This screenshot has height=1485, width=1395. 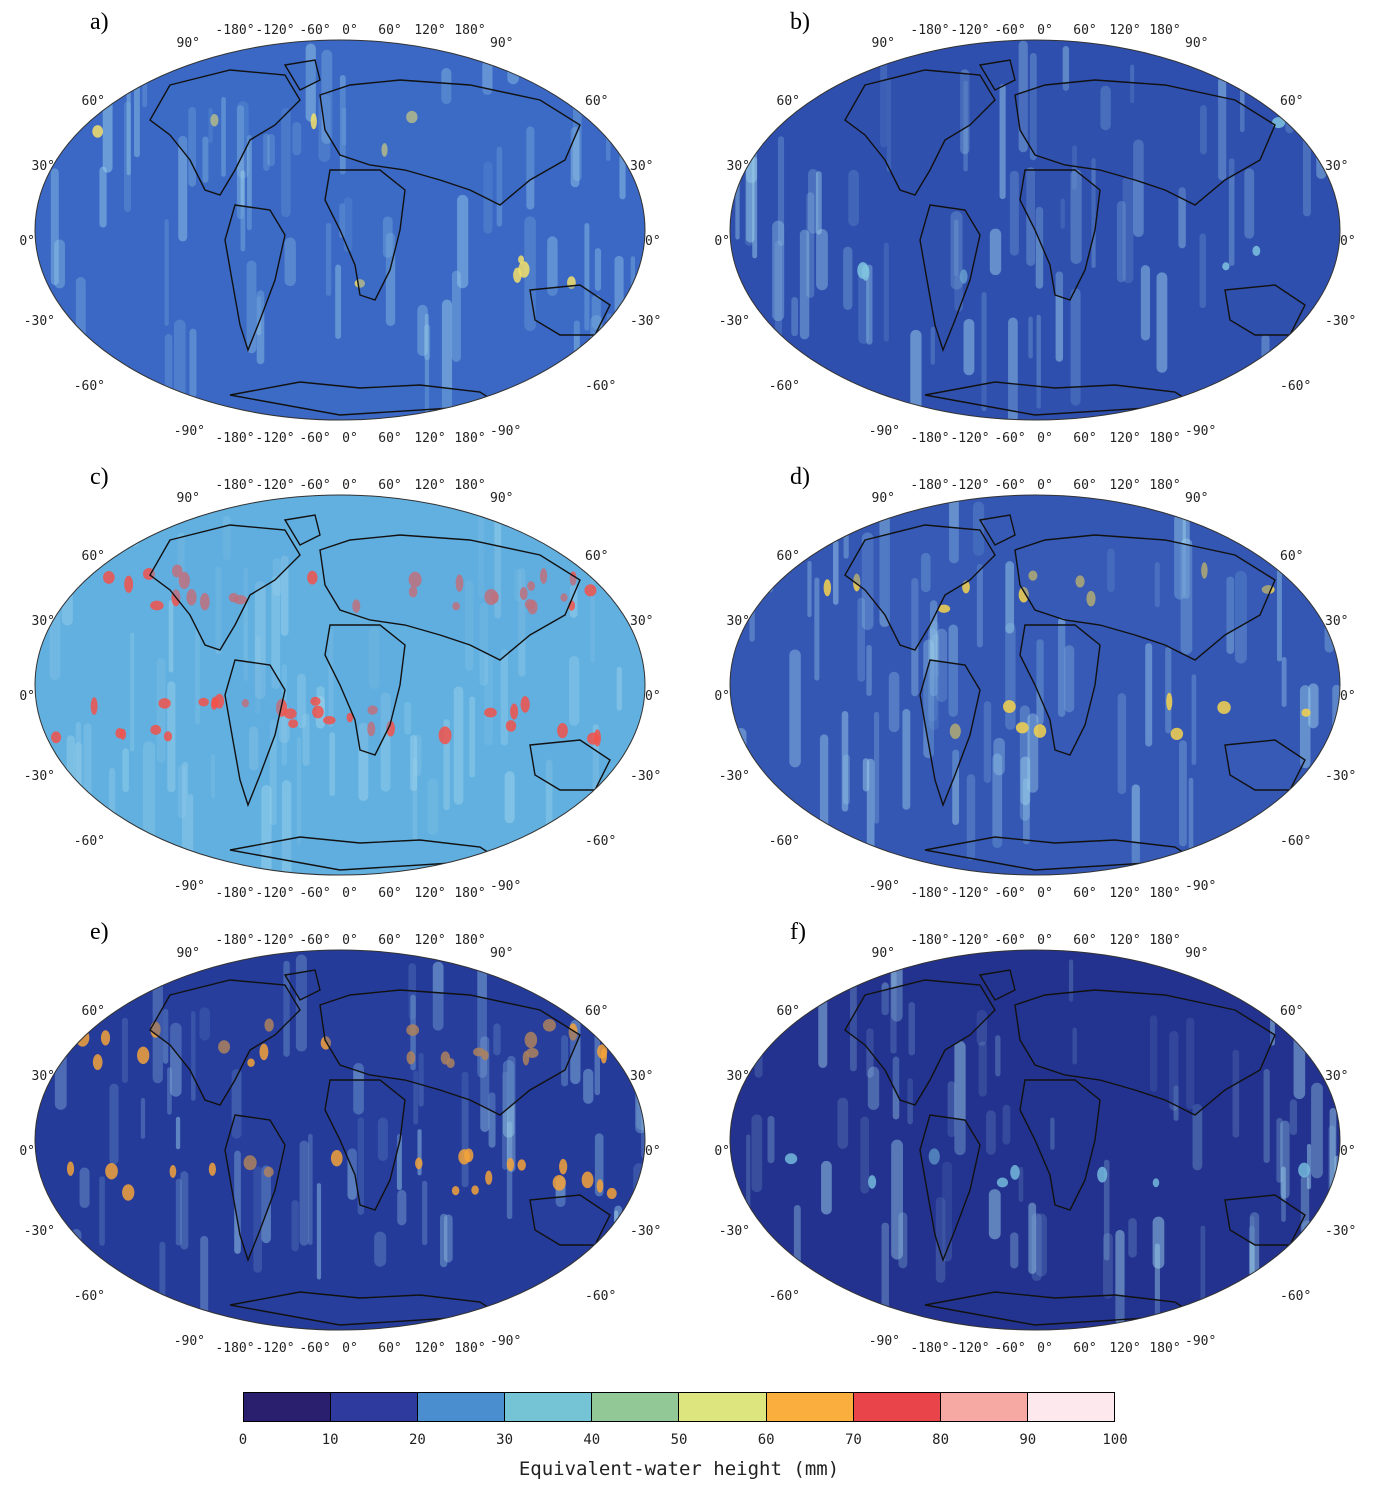 I want to click on colorbar-tick: 30, so click(x=505, y=1440).